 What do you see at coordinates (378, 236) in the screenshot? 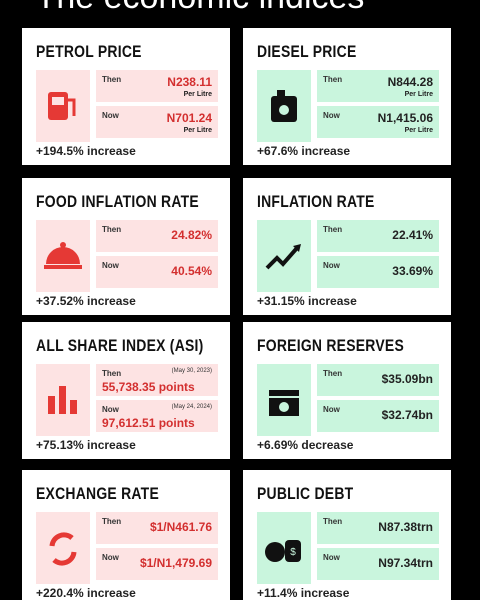
I see `then-row: Then 22.41%` at bounding box center [378, 236].